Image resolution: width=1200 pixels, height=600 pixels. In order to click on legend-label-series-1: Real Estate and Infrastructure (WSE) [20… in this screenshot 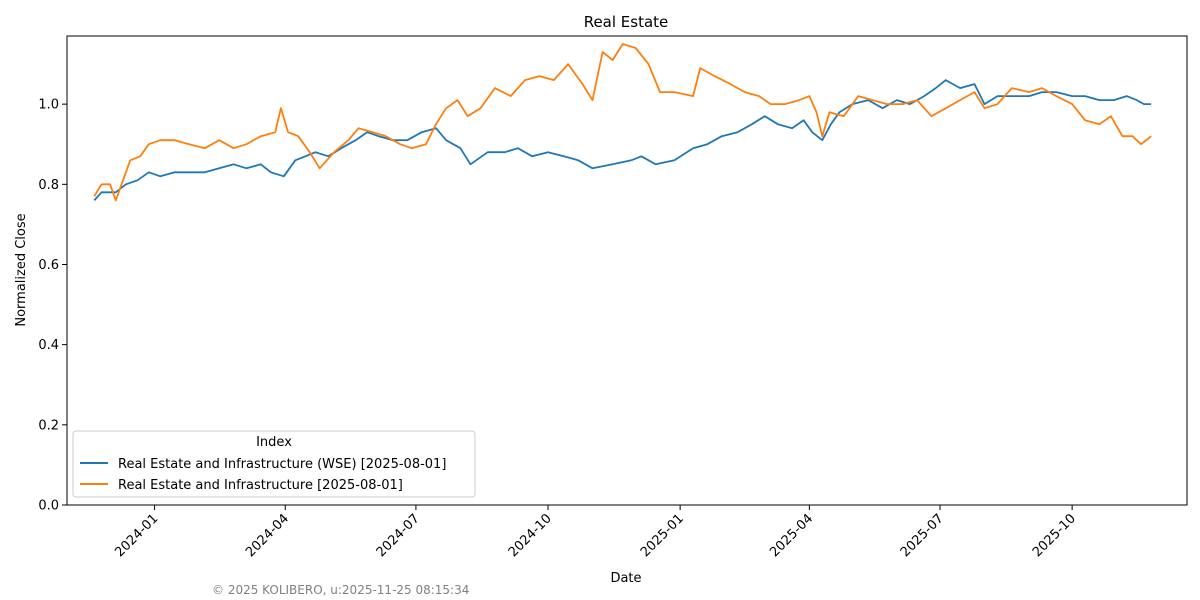, I will do `click(282, 464)`.